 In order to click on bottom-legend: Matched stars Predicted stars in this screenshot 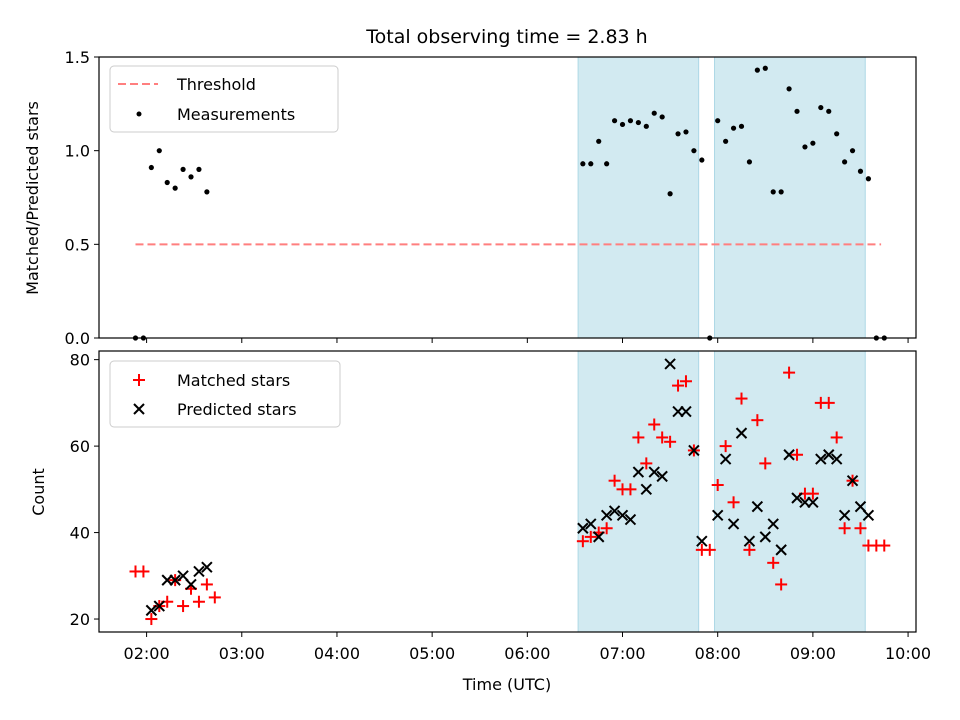, I will do `click(225, 394)`.